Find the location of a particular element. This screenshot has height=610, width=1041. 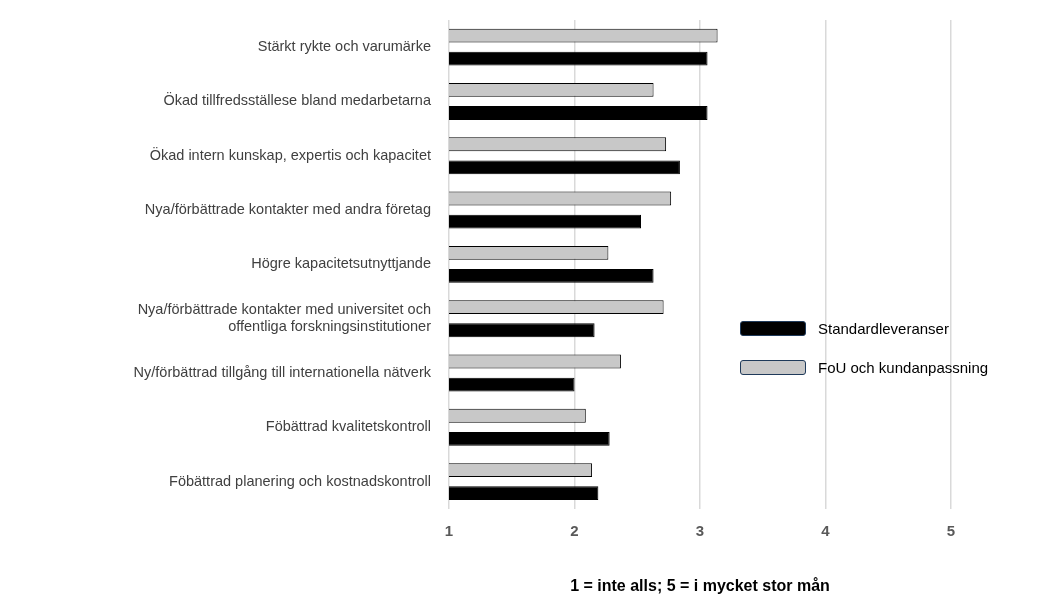

y-tick-label: Ny/förbättrad tillgång till internationella nätverk is located at coordinates (282, 372).